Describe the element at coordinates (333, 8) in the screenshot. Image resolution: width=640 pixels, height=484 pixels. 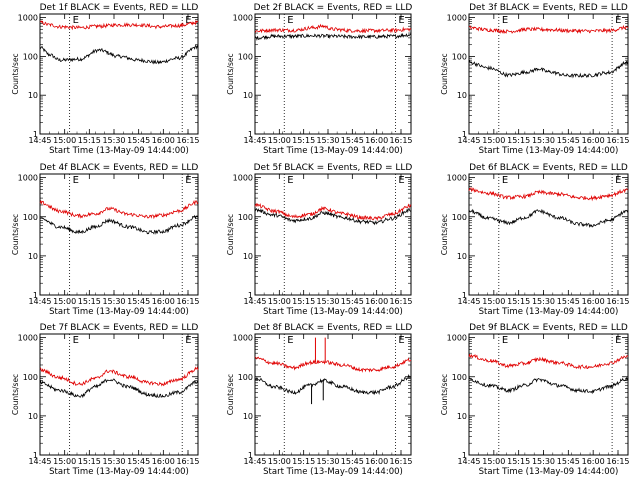
I see `chart-title: Det 2f BLACK = Events, RED = LLD` at that location.